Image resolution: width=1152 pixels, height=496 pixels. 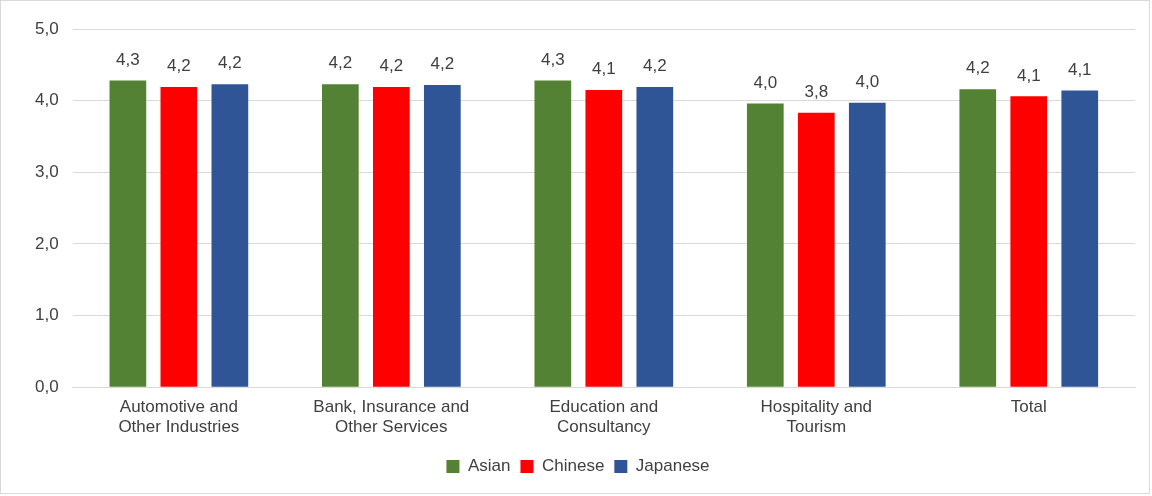 What do you see at coordinates (46, 28) in the screenshot?
I see `y-tick-label: 5,0` at bounding box center [46, 28].